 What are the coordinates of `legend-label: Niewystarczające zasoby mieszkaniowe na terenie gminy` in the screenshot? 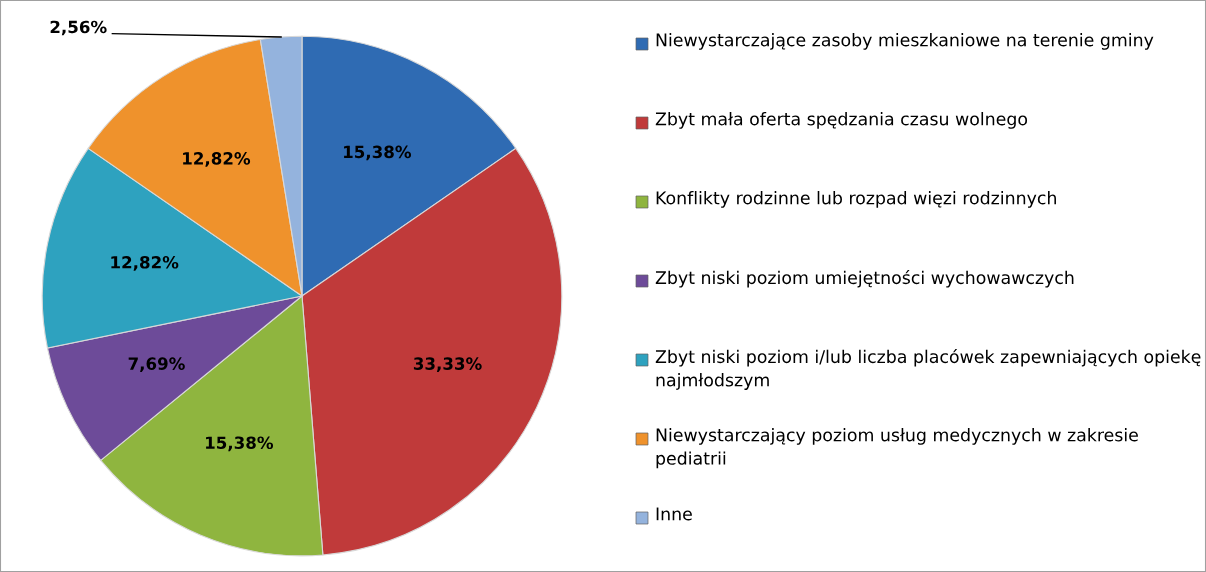 It's located at (905, 41).